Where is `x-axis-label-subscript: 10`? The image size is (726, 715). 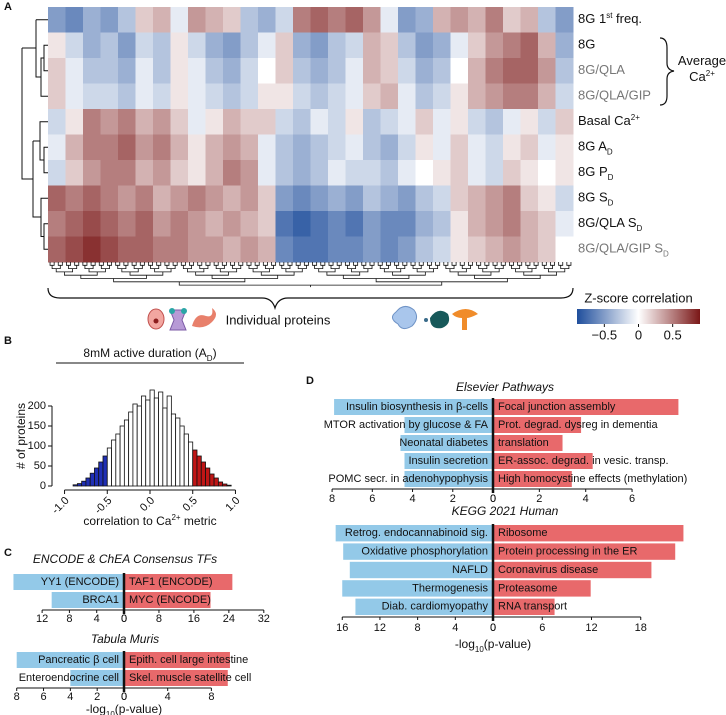
x-axis-label-subscript: 10 is located at coordinates (479, 649).